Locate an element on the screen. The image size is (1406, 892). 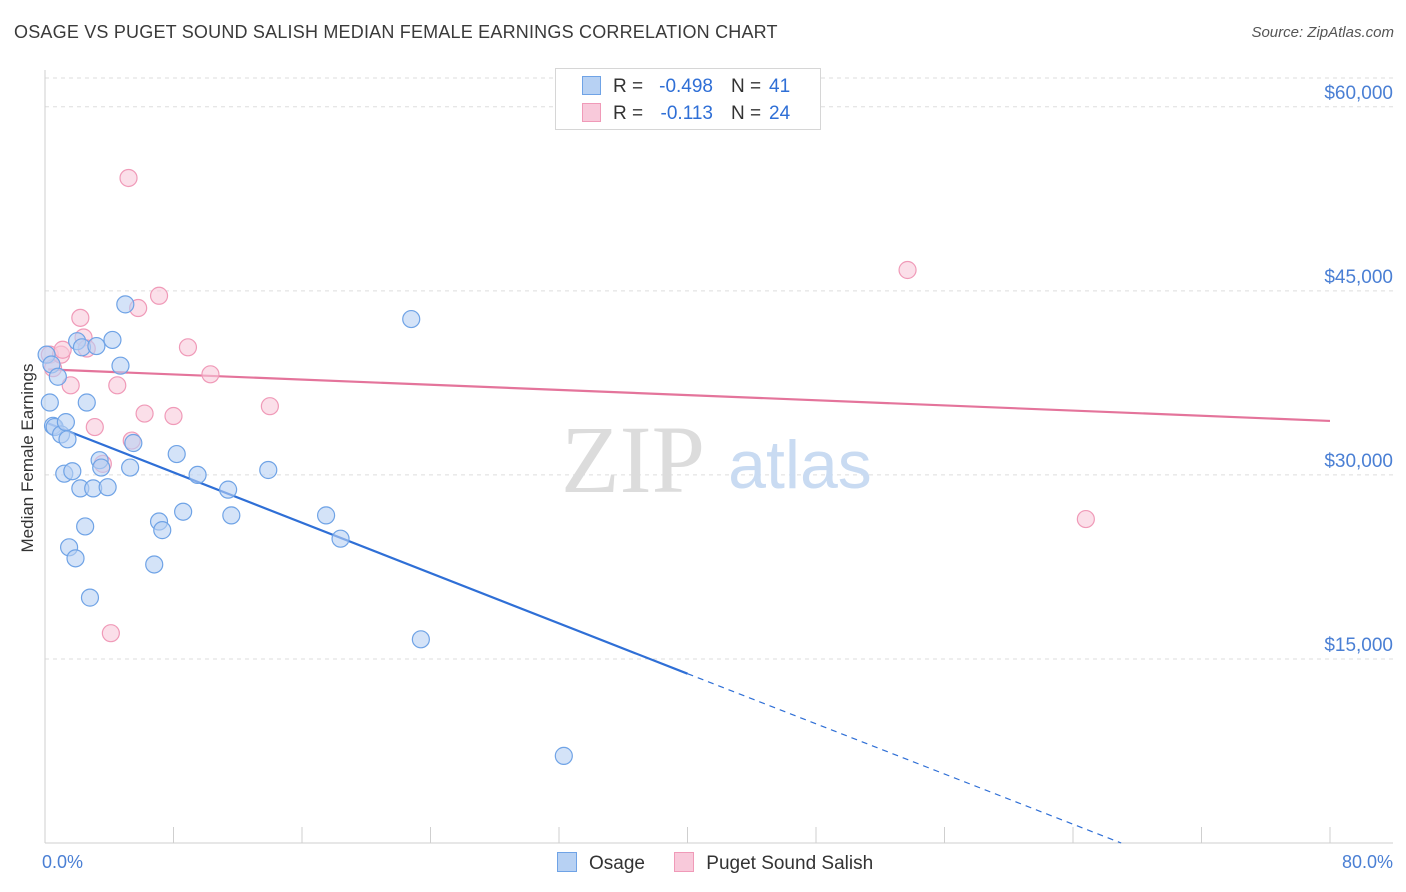
x-axis-max-label: 80.0% is located at coordinates (1367, 862).